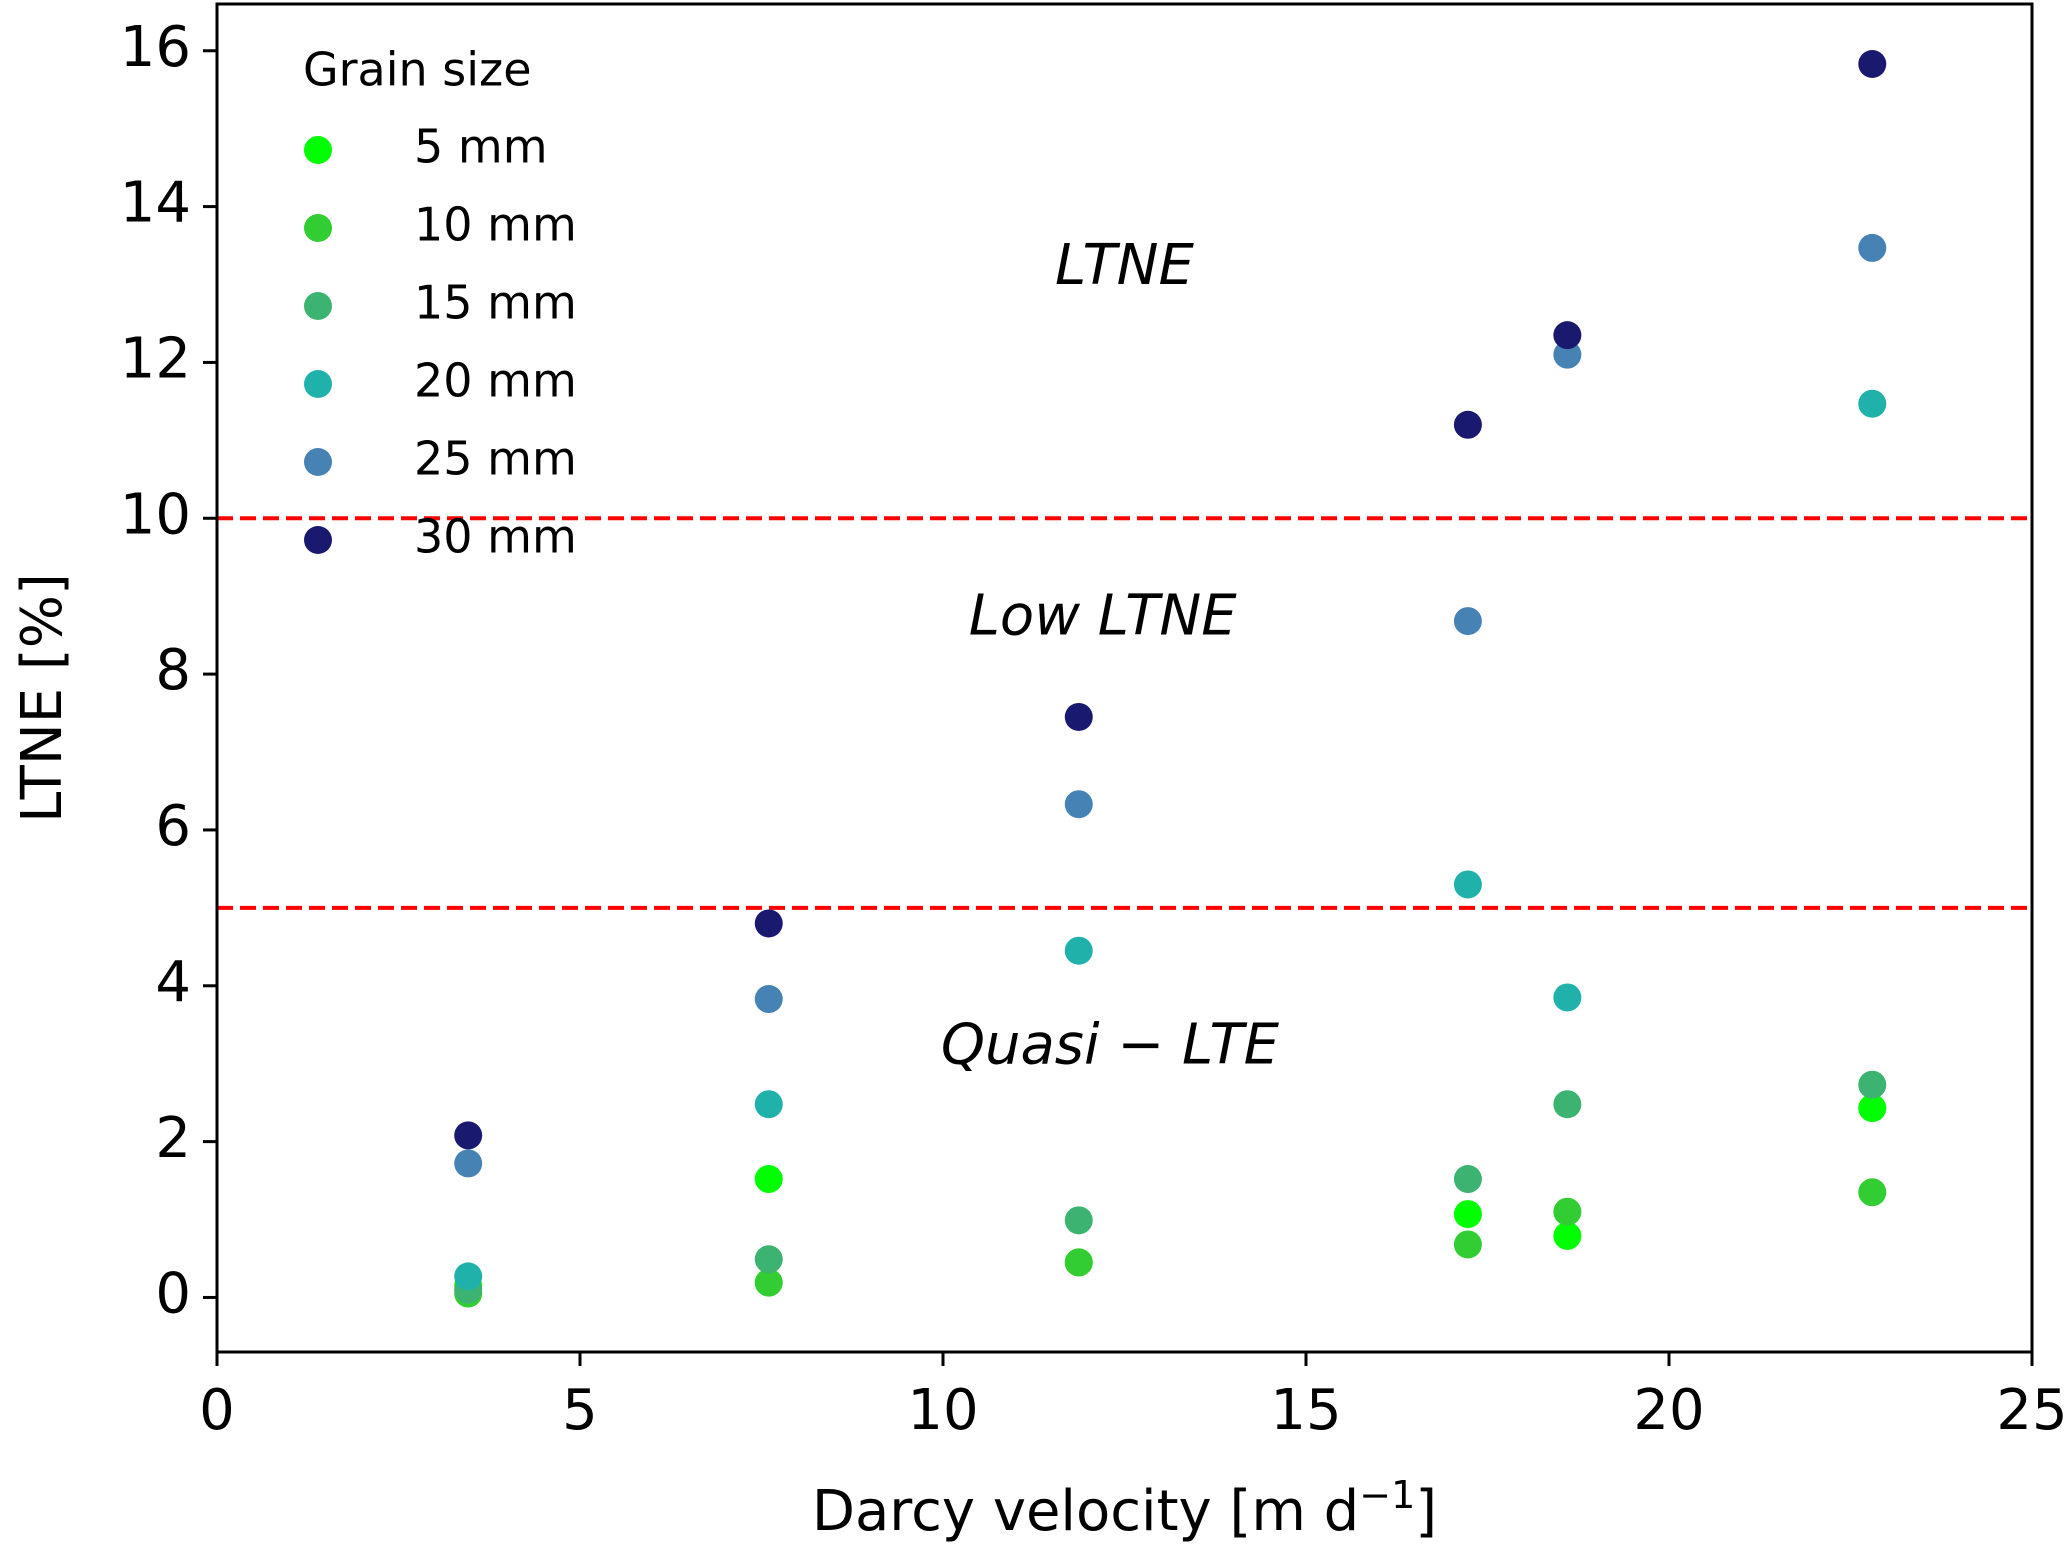  What do you see at coordinates (417, 70) in the screenshot?
I see `legend-title: Grain size` at bounding box center [417, 70].